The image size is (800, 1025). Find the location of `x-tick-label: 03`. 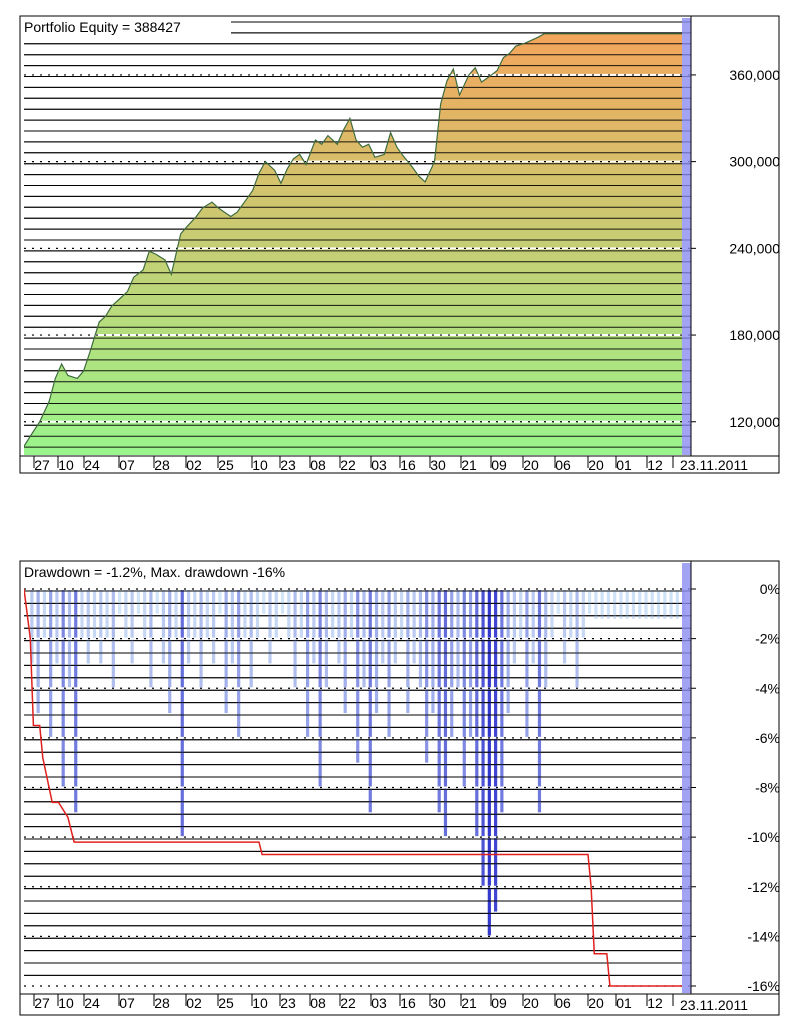

x-tick-label: 03 is located at coordinates (379, 465).